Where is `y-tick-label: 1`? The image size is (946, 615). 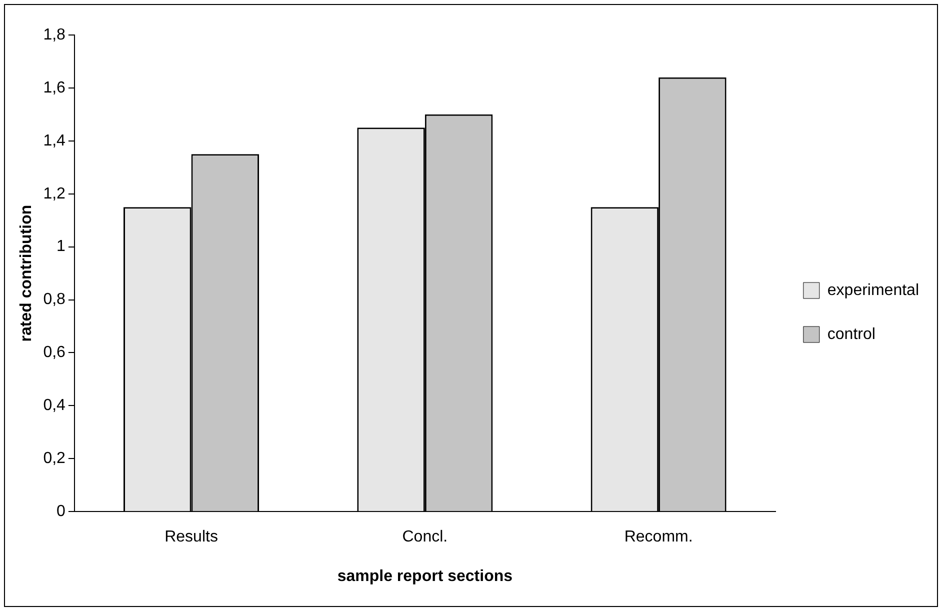 y-tick-label: 1 is located at coordinates (61, 247).